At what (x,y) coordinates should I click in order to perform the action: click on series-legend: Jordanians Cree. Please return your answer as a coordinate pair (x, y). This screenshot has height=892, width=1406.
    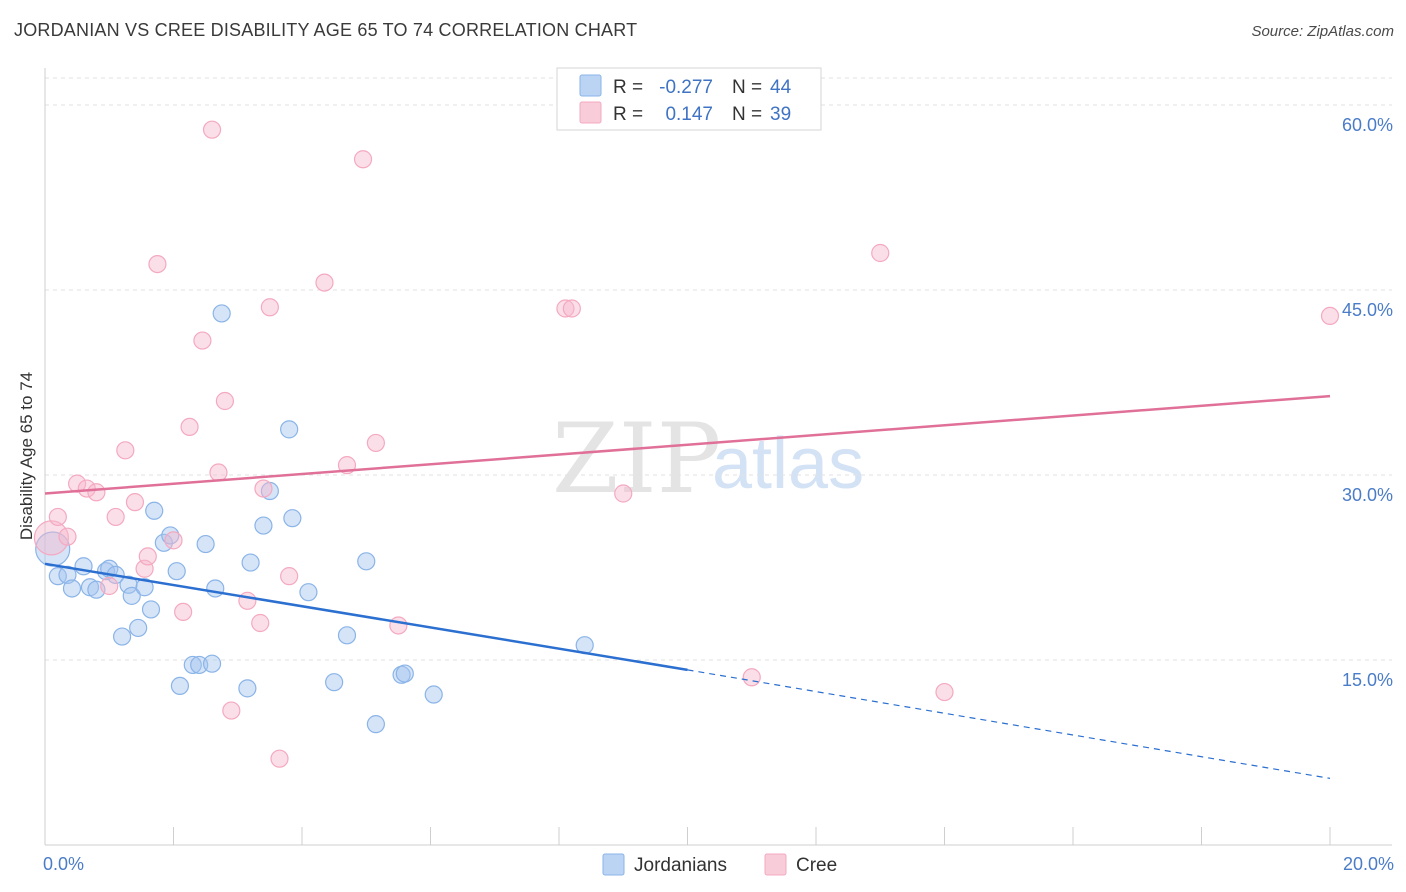
    Looking at the image, I should click on (719, 864).